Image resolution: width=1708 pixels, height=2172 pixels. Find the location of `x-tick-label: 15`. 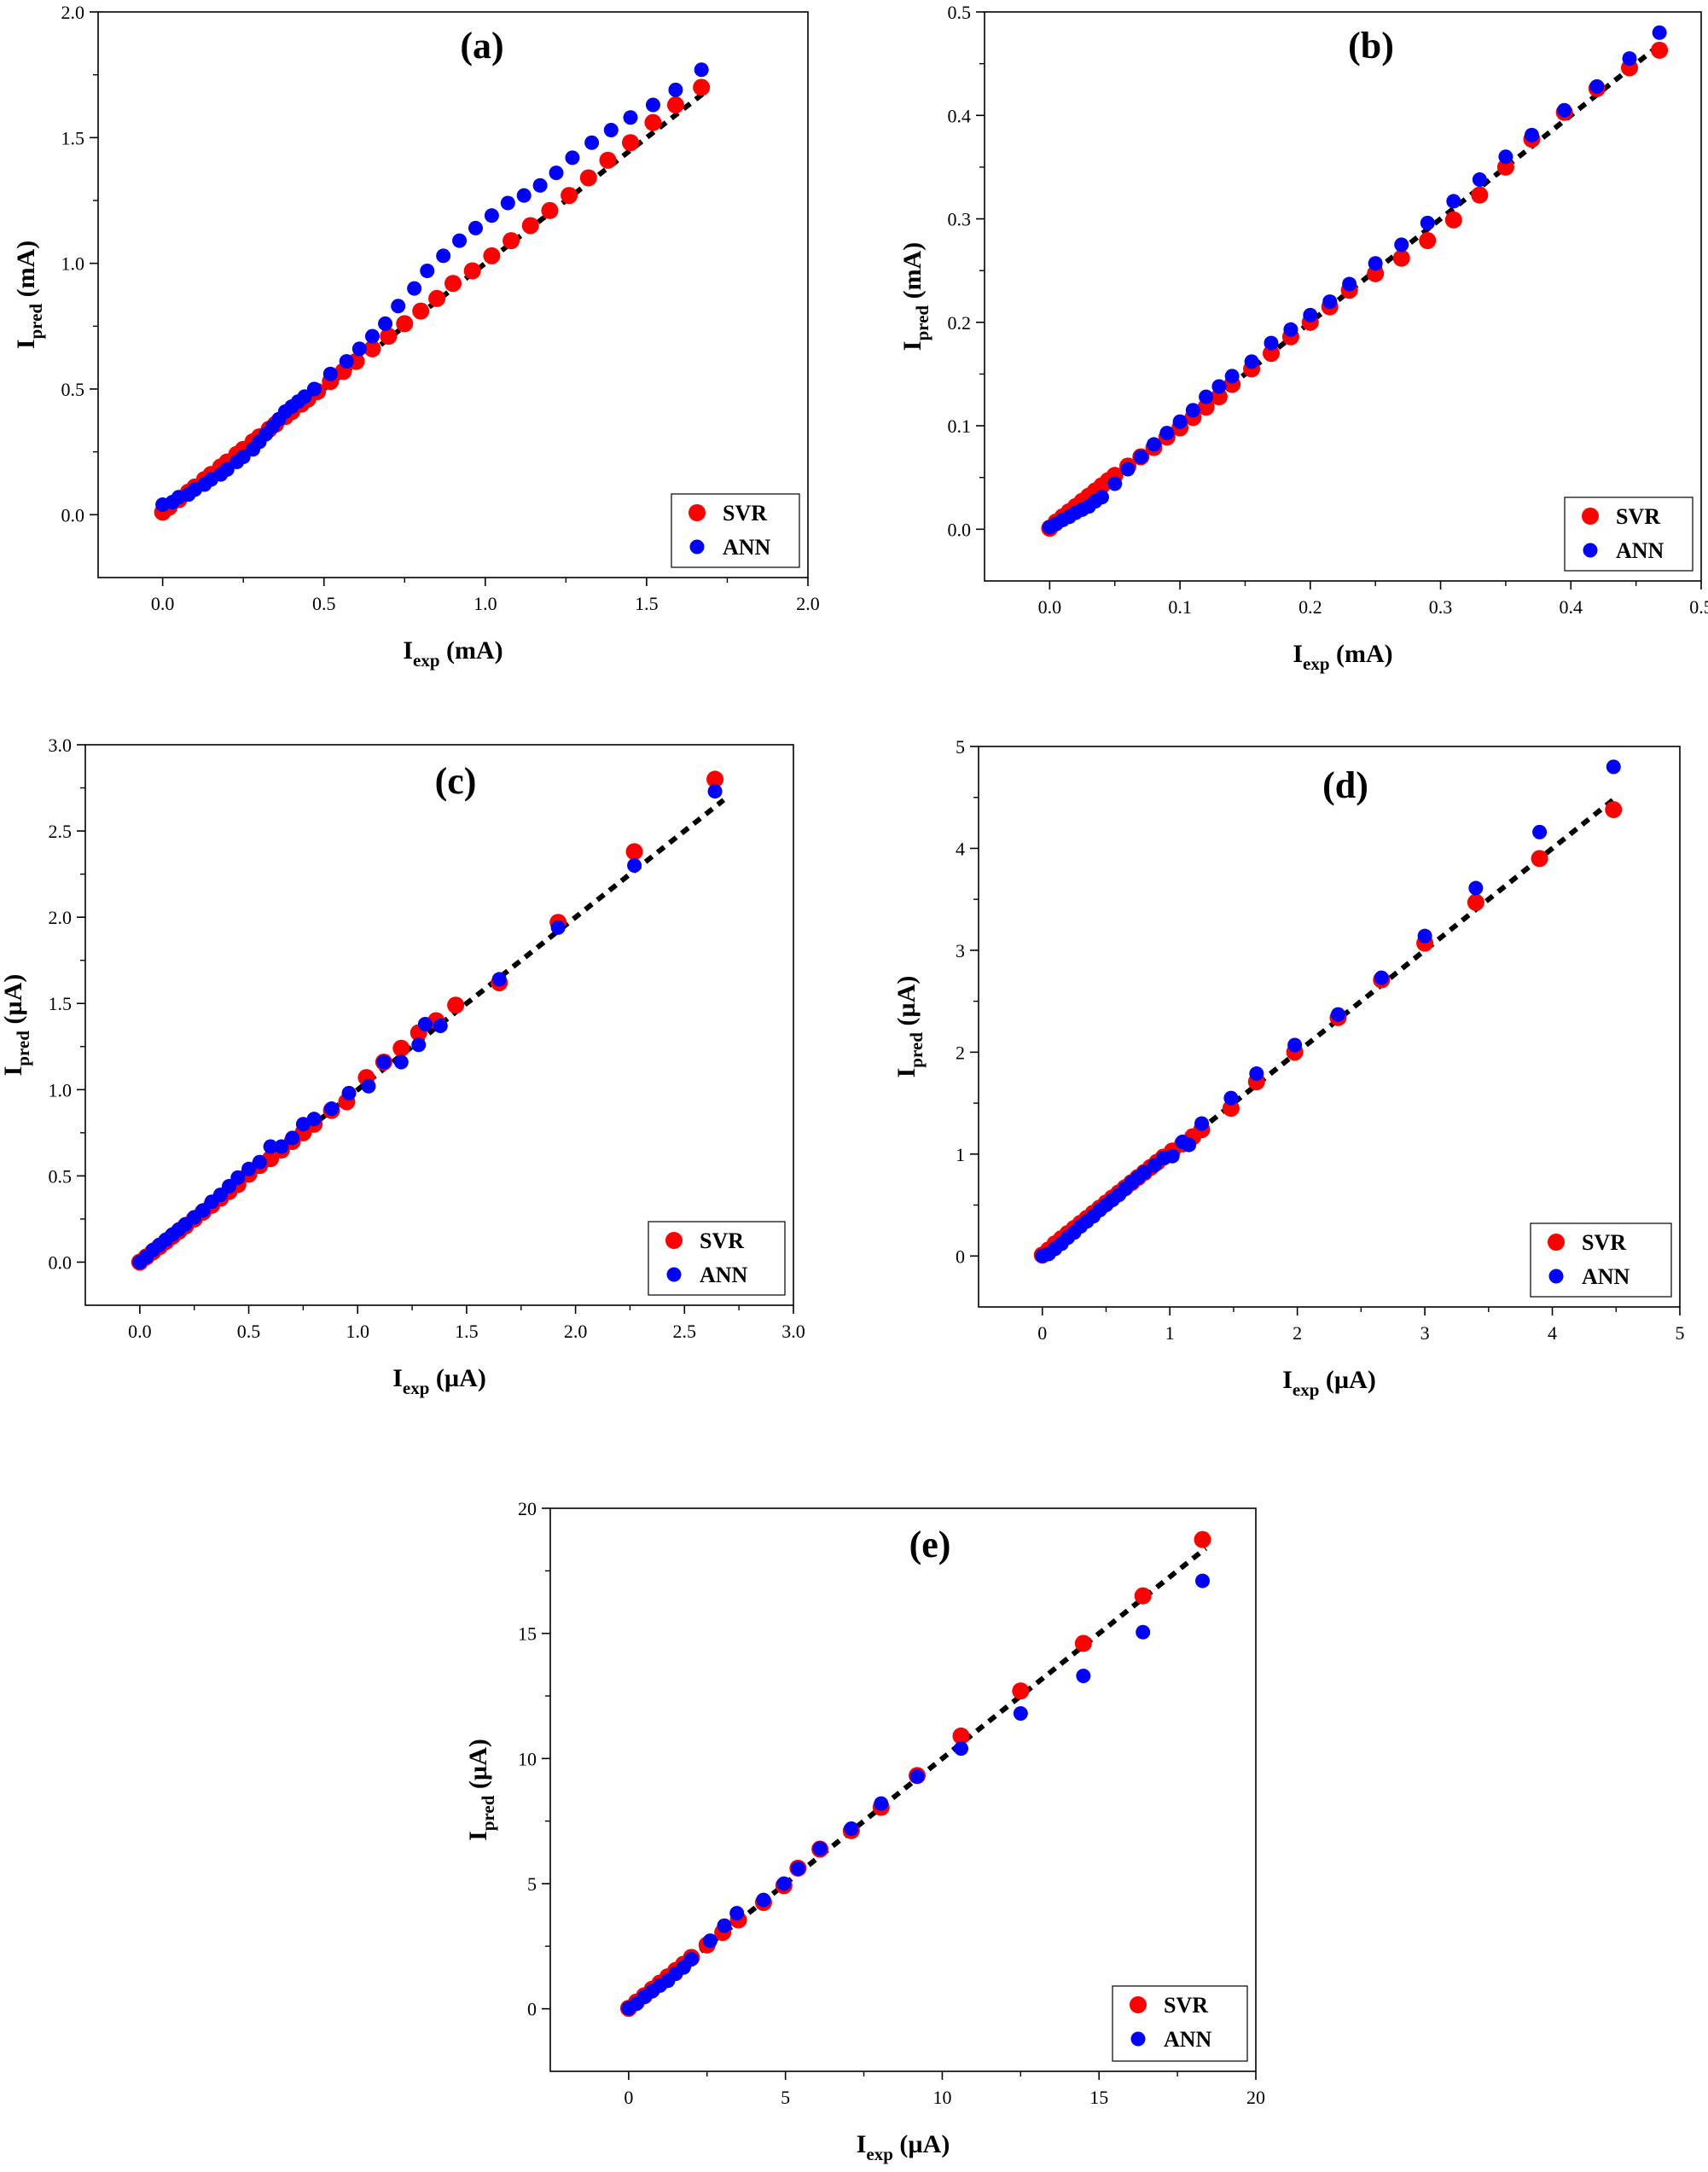

x-tick-label: 15 is located at coordinates (1098, 2097).